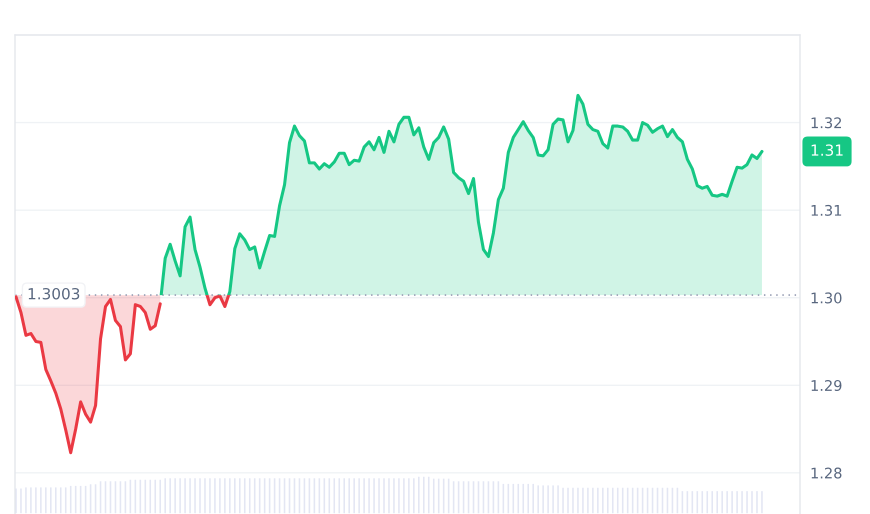 The height and width of the screenshot is (514, 870). Describe the element at coordinates (54, 294) in the screenshot. I see `ref-line-label: 1.3003` at that location.